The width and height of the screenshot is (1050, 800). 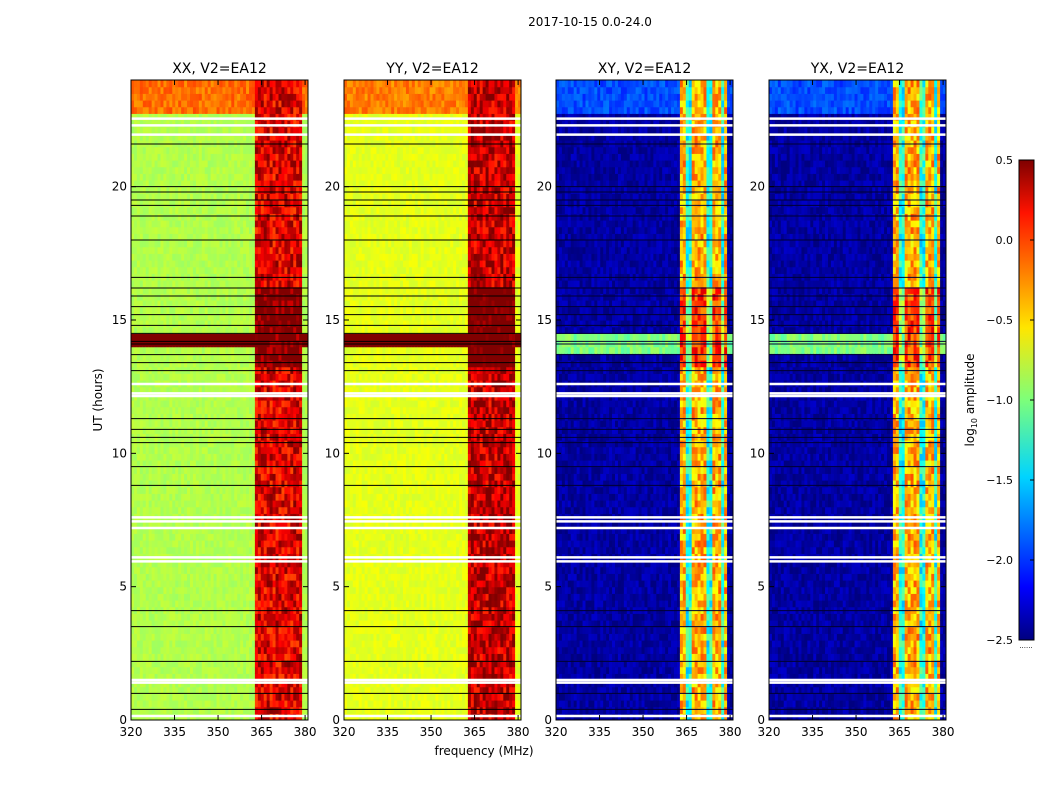 I want to click on colorbar-ticks: 0.5 0.0 −0.5 −1.0 −1.5 −2.0 −2.5, so click(x=1010, y=400).